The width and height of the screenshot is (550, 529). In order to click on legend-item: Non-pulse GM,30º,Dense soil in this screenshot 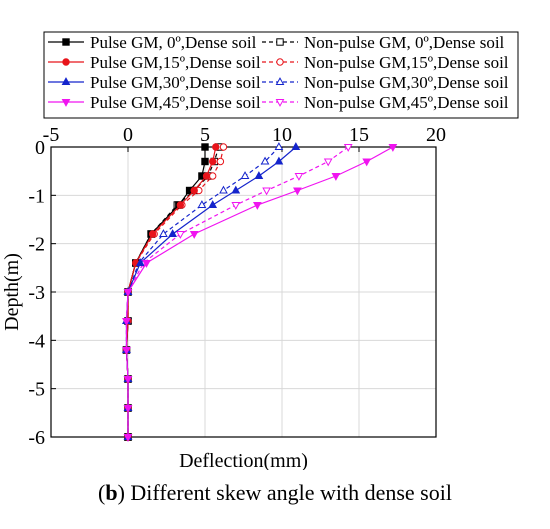, I will do `click(385, 82)`.